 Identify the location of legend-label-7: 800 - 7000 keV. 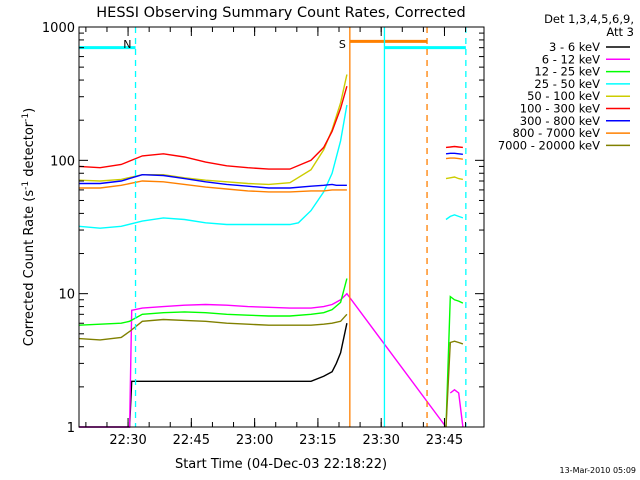
(556, 133).